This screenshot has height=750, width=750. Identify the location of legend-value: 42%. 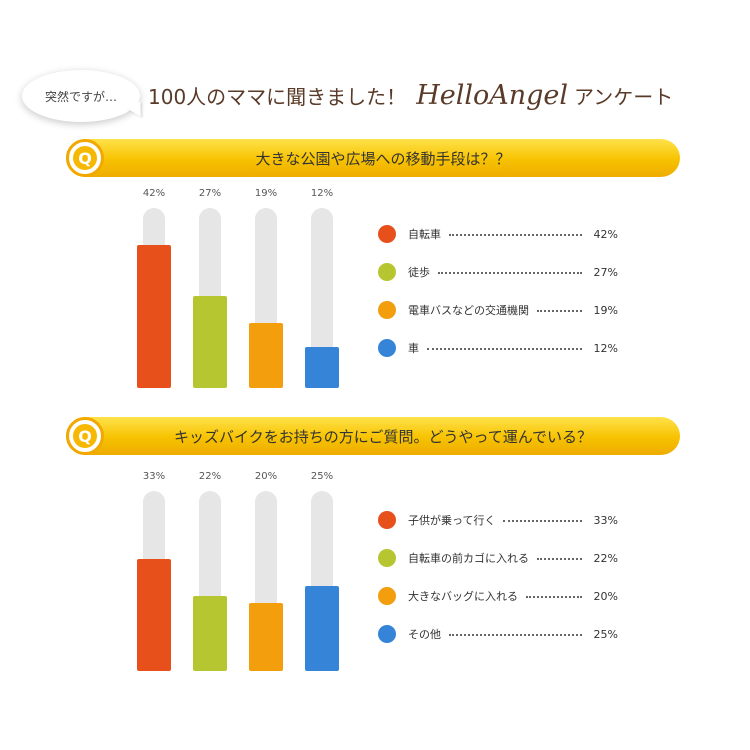
(605, 234).